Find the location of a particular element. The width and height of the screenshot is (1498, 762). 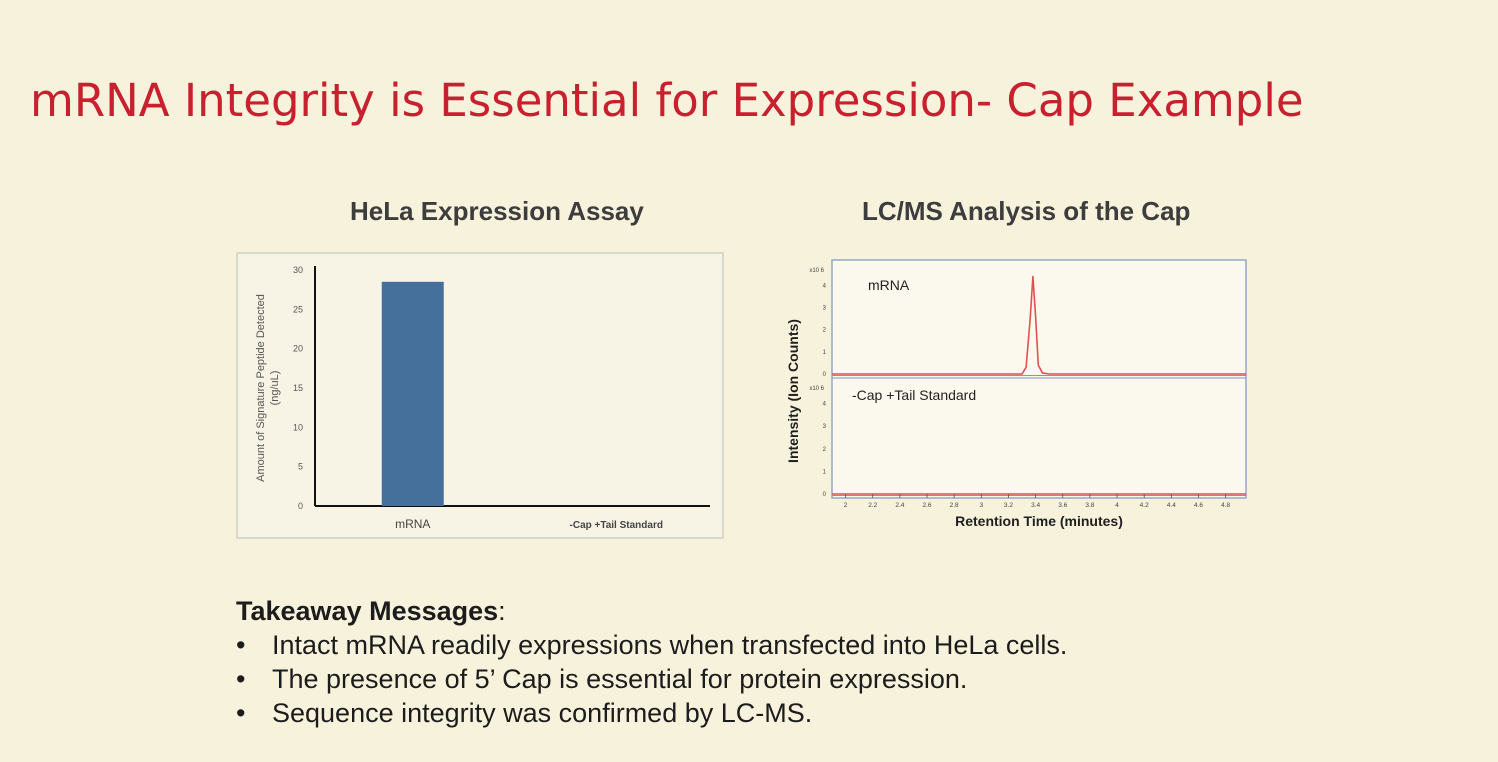

x-tick-label: 3 is located at coordinates (981, 505).